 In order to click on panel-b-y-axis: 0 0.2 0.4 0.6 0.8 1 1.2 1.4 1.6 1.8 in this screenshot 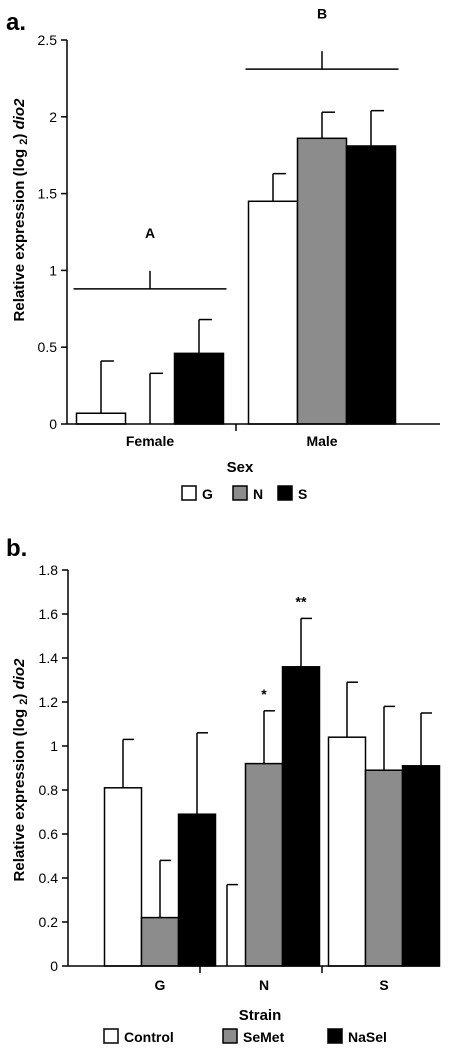, I will do `click(53, 768)`.